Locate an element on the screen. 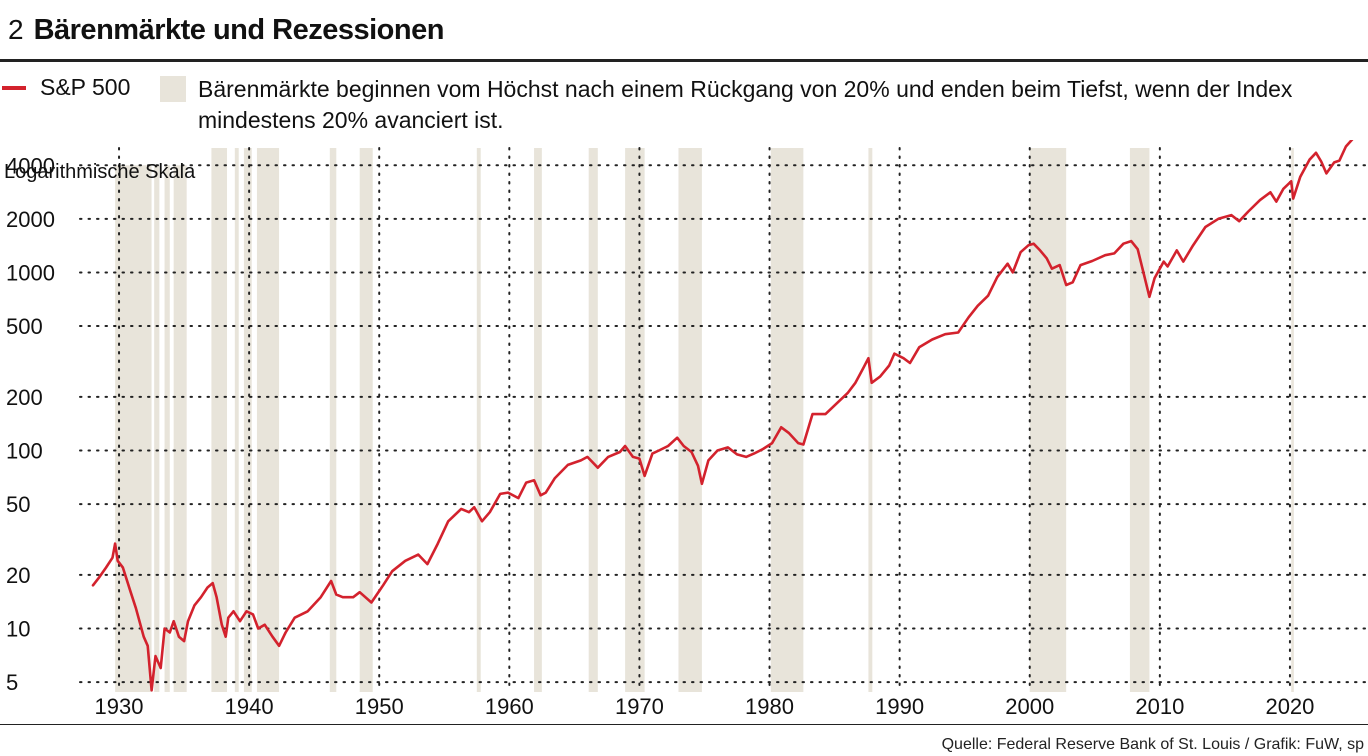  chart-header: 2 Bärenmärkte und Rezessionen is located at coordinates (226, 32).